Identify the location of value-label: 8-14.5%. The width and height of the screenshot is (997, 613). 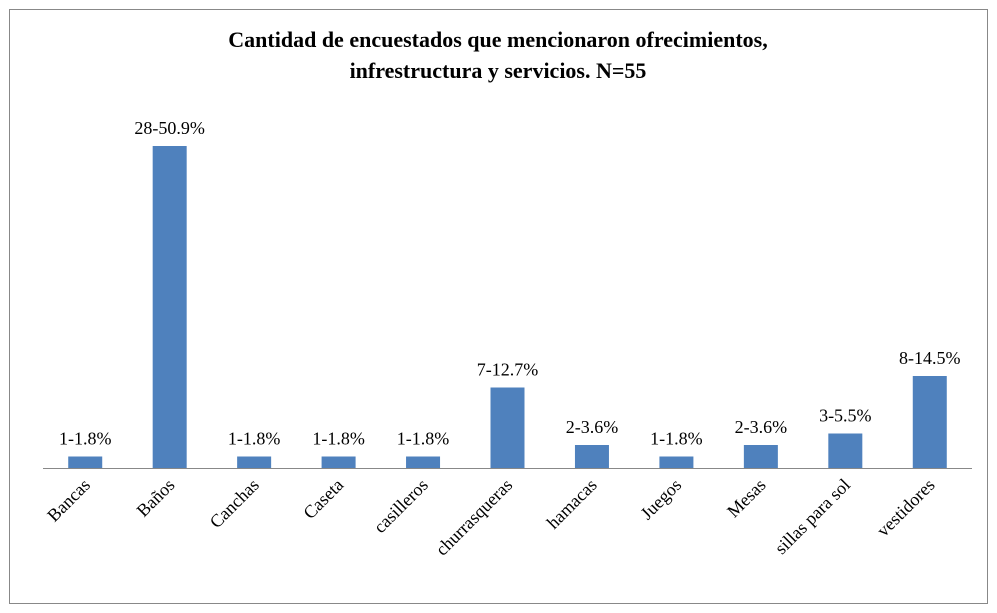
(930, 358).